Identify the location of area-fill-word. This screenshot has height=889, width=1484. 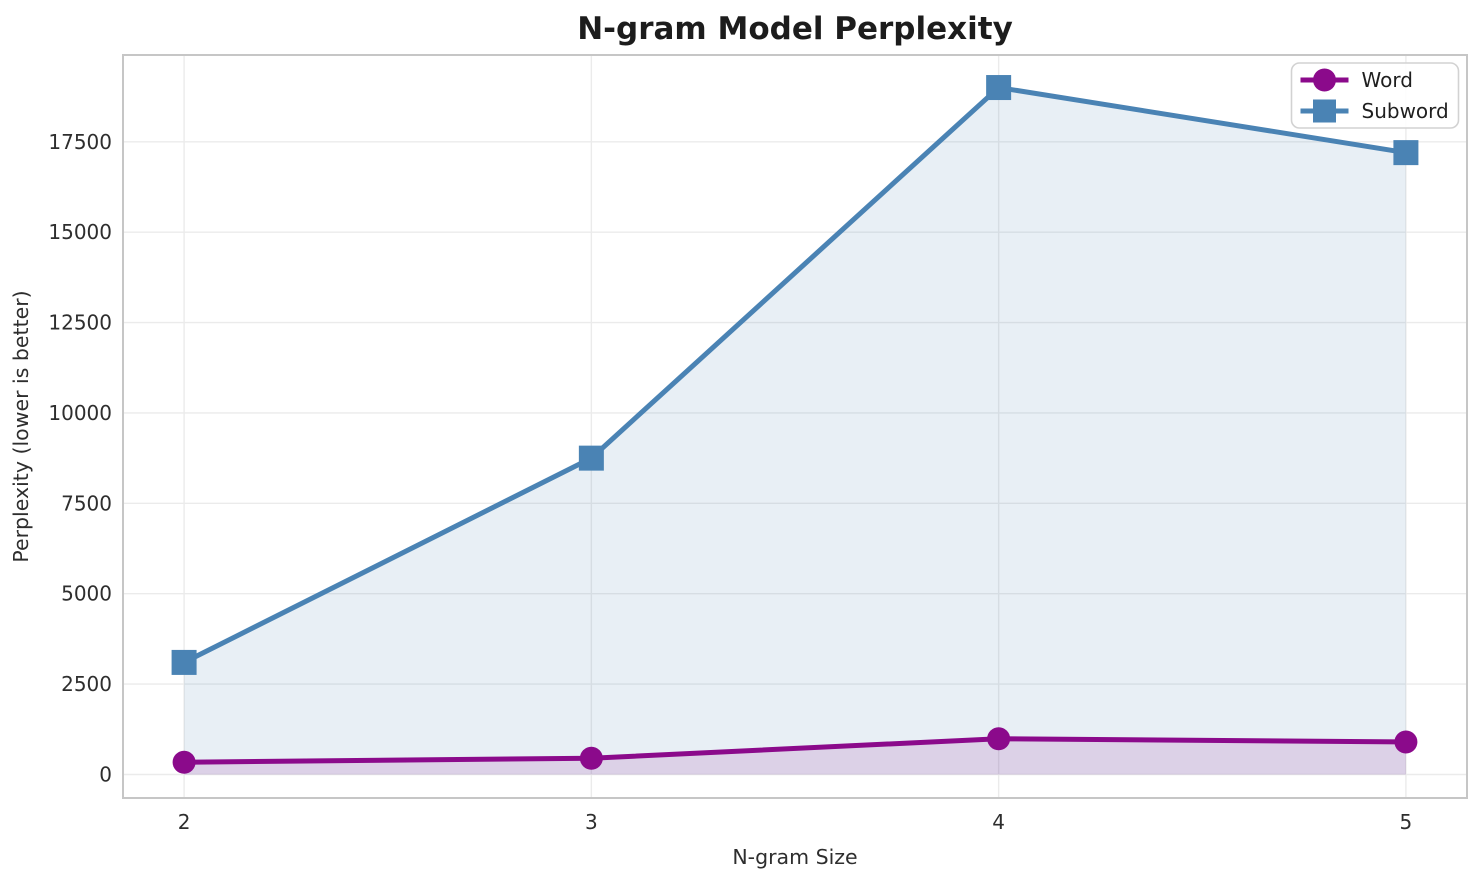
(795, 756).